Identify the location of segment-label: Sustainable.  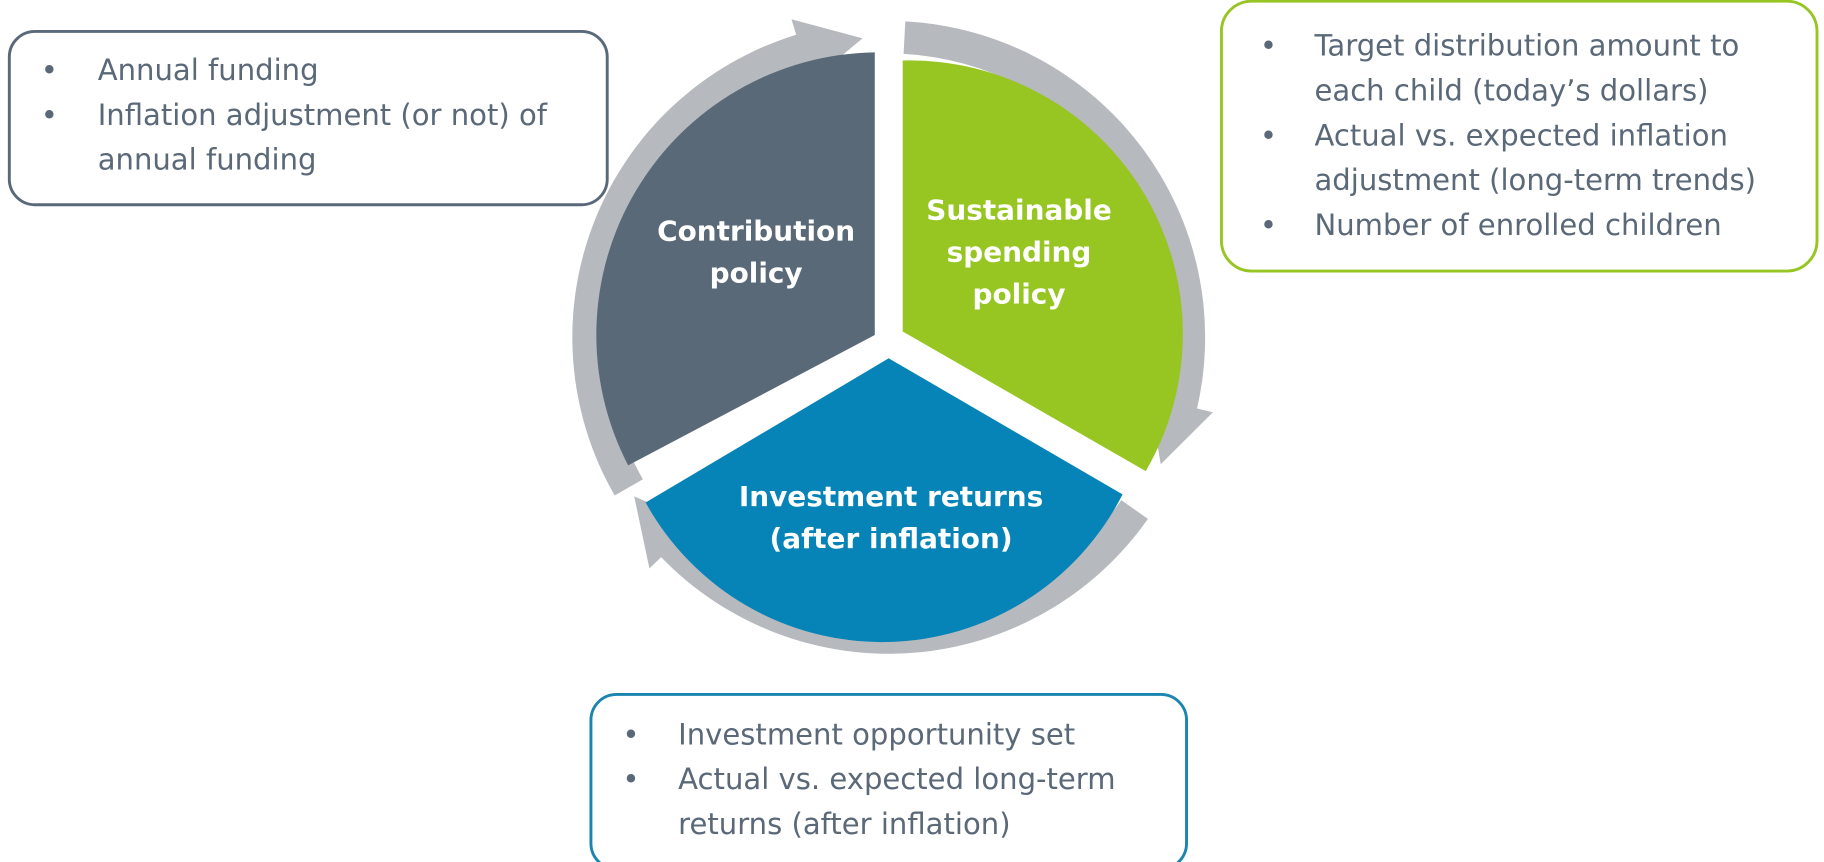
(1018, 210).